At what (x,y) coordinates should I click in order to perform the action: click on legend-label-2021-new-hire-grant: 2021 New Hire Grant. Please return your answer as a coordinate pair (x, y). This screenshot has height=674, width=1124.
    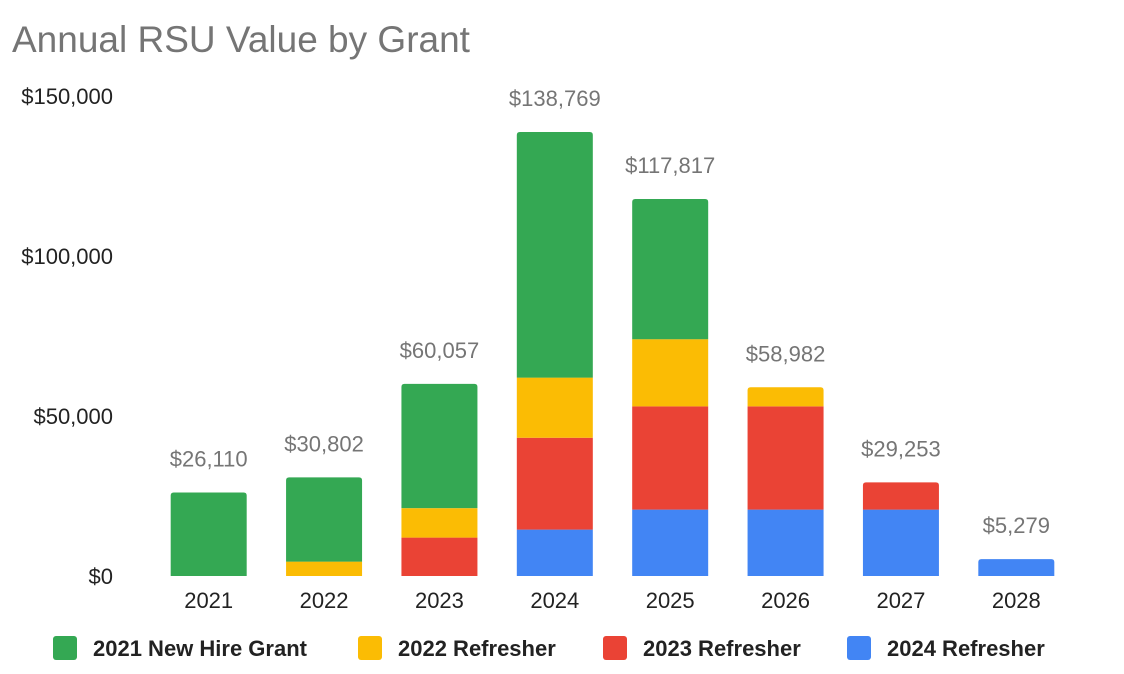
    Looking at the image, I should click on (200, 648).